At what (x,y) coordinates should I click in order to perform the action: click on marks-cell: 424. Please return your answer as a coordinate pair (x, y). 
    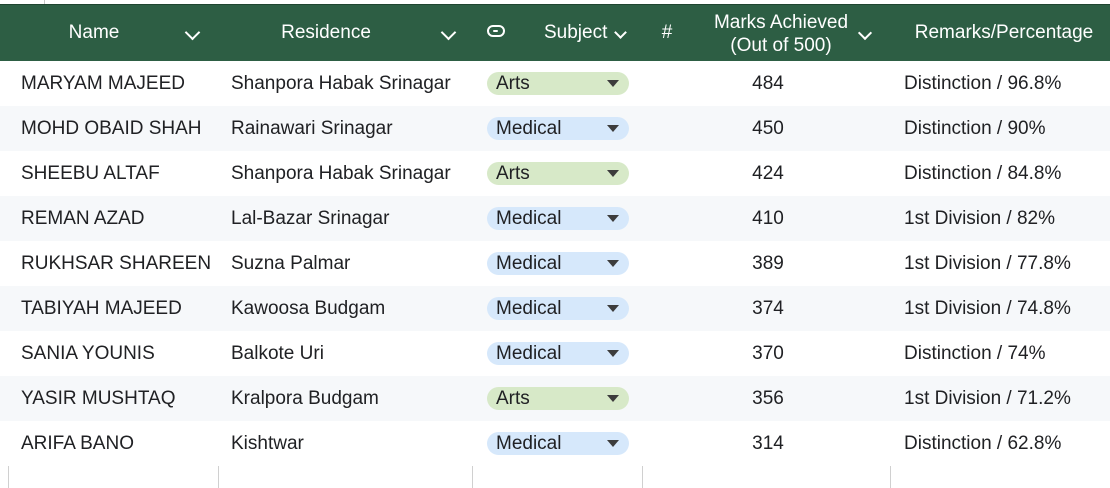
    Looking at the image, I should click on (768, 173).